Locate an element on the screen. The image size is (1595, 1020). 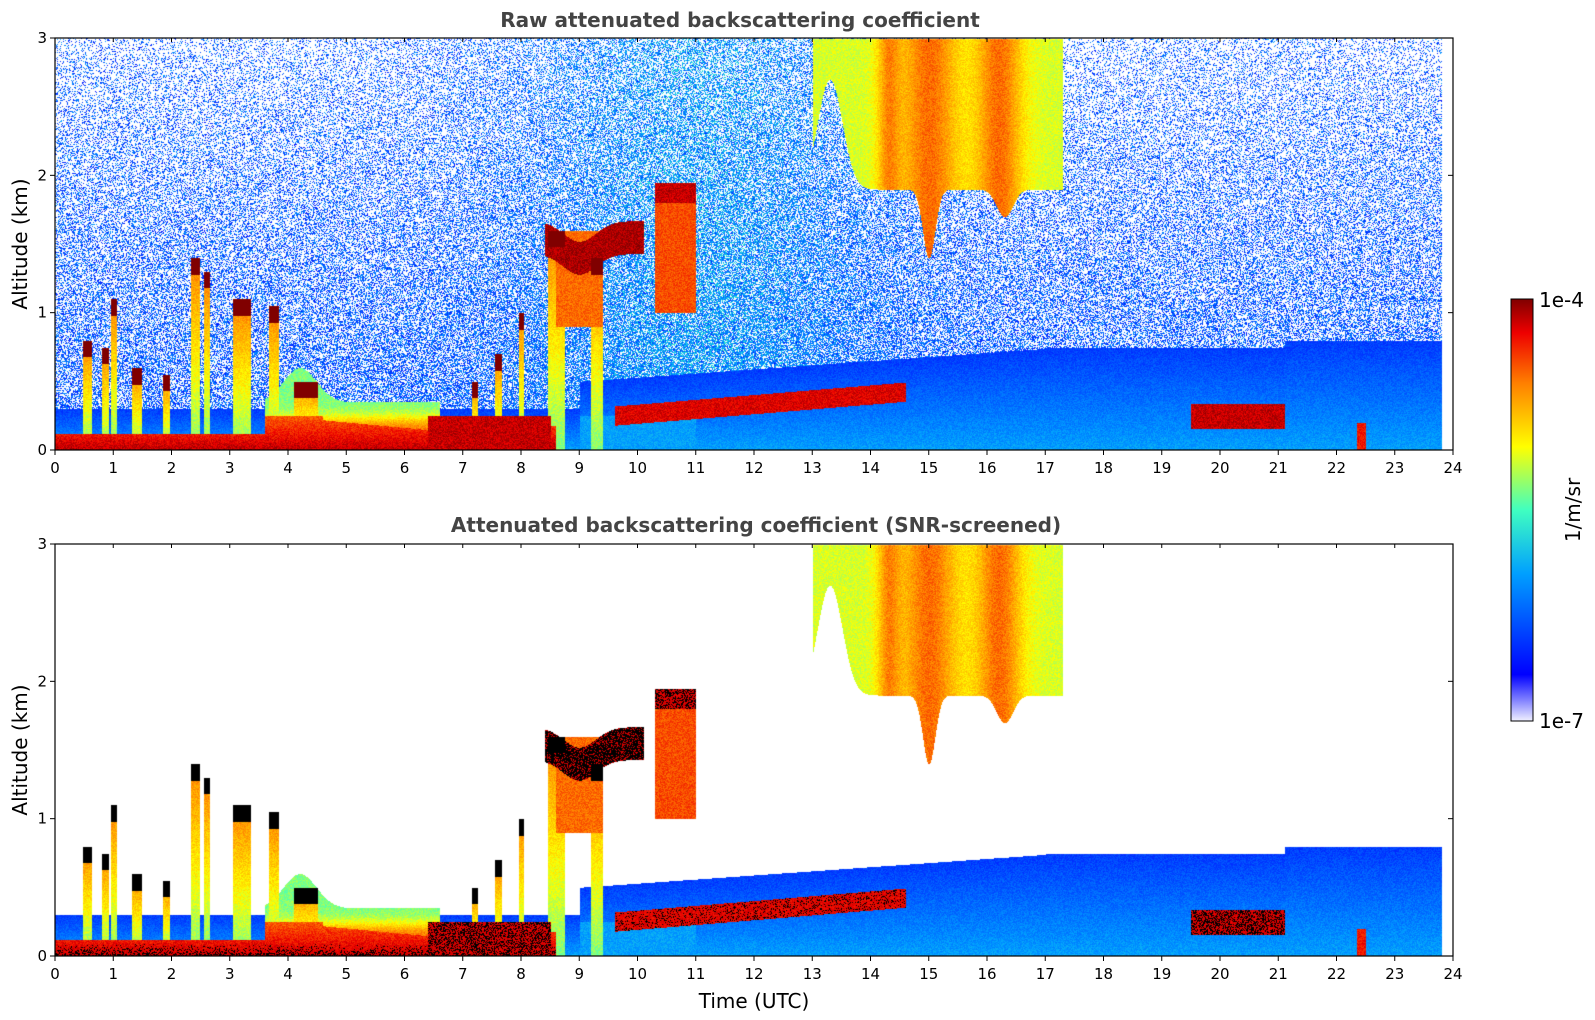
colorbar-gradient is located at coordinates (1522, 510).